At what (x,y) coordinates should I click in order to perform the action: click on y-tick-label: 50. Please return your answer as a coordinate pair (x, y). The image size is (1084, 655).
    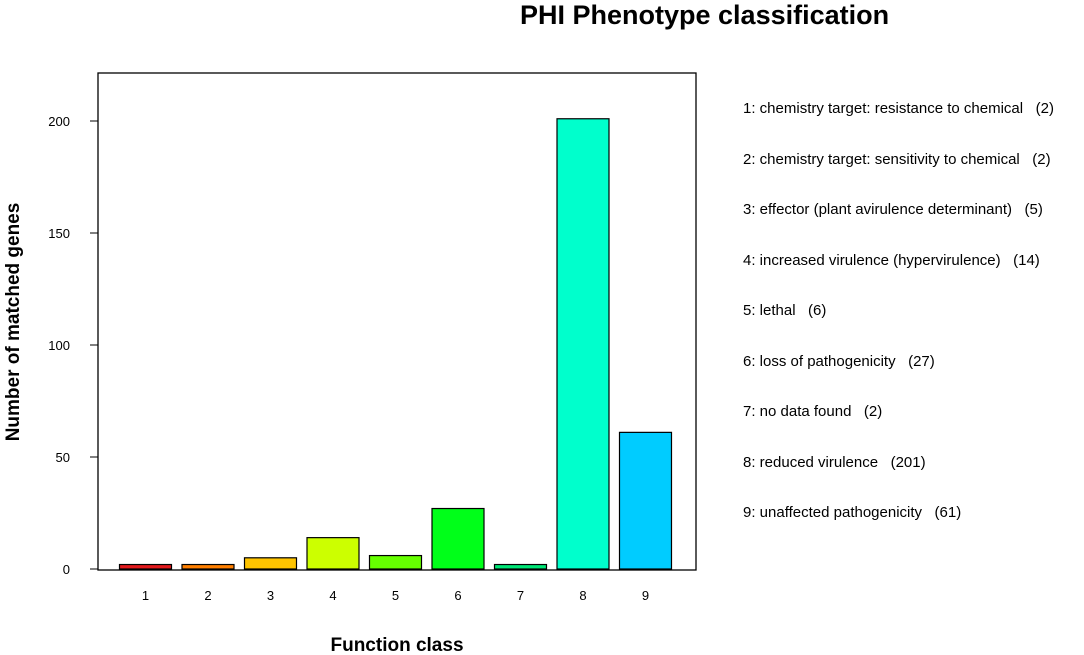
    Looking at the image, I should click on (63, 457).